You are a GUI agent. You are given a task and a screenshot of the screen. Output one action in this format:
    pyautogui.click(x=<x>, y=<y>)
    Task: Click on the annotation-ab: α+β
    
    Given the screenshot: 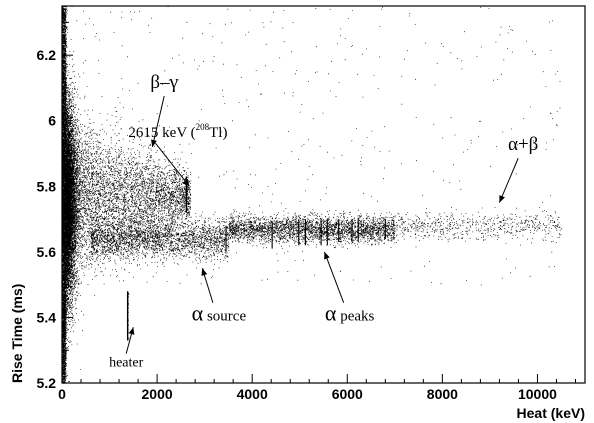 What is the action you would take?
    pyautogui.click(x=523, y=144)
    